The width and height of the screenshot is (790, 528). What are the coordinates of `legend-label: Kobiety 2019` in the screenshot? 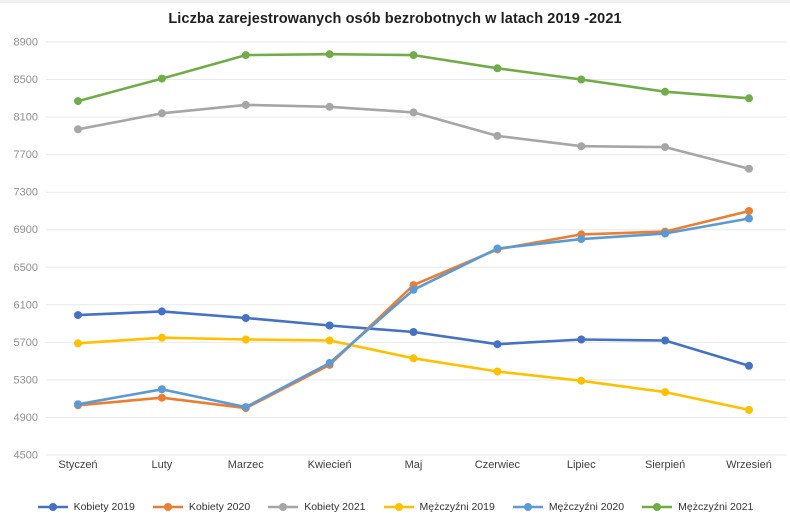 It's located at (104, 507).